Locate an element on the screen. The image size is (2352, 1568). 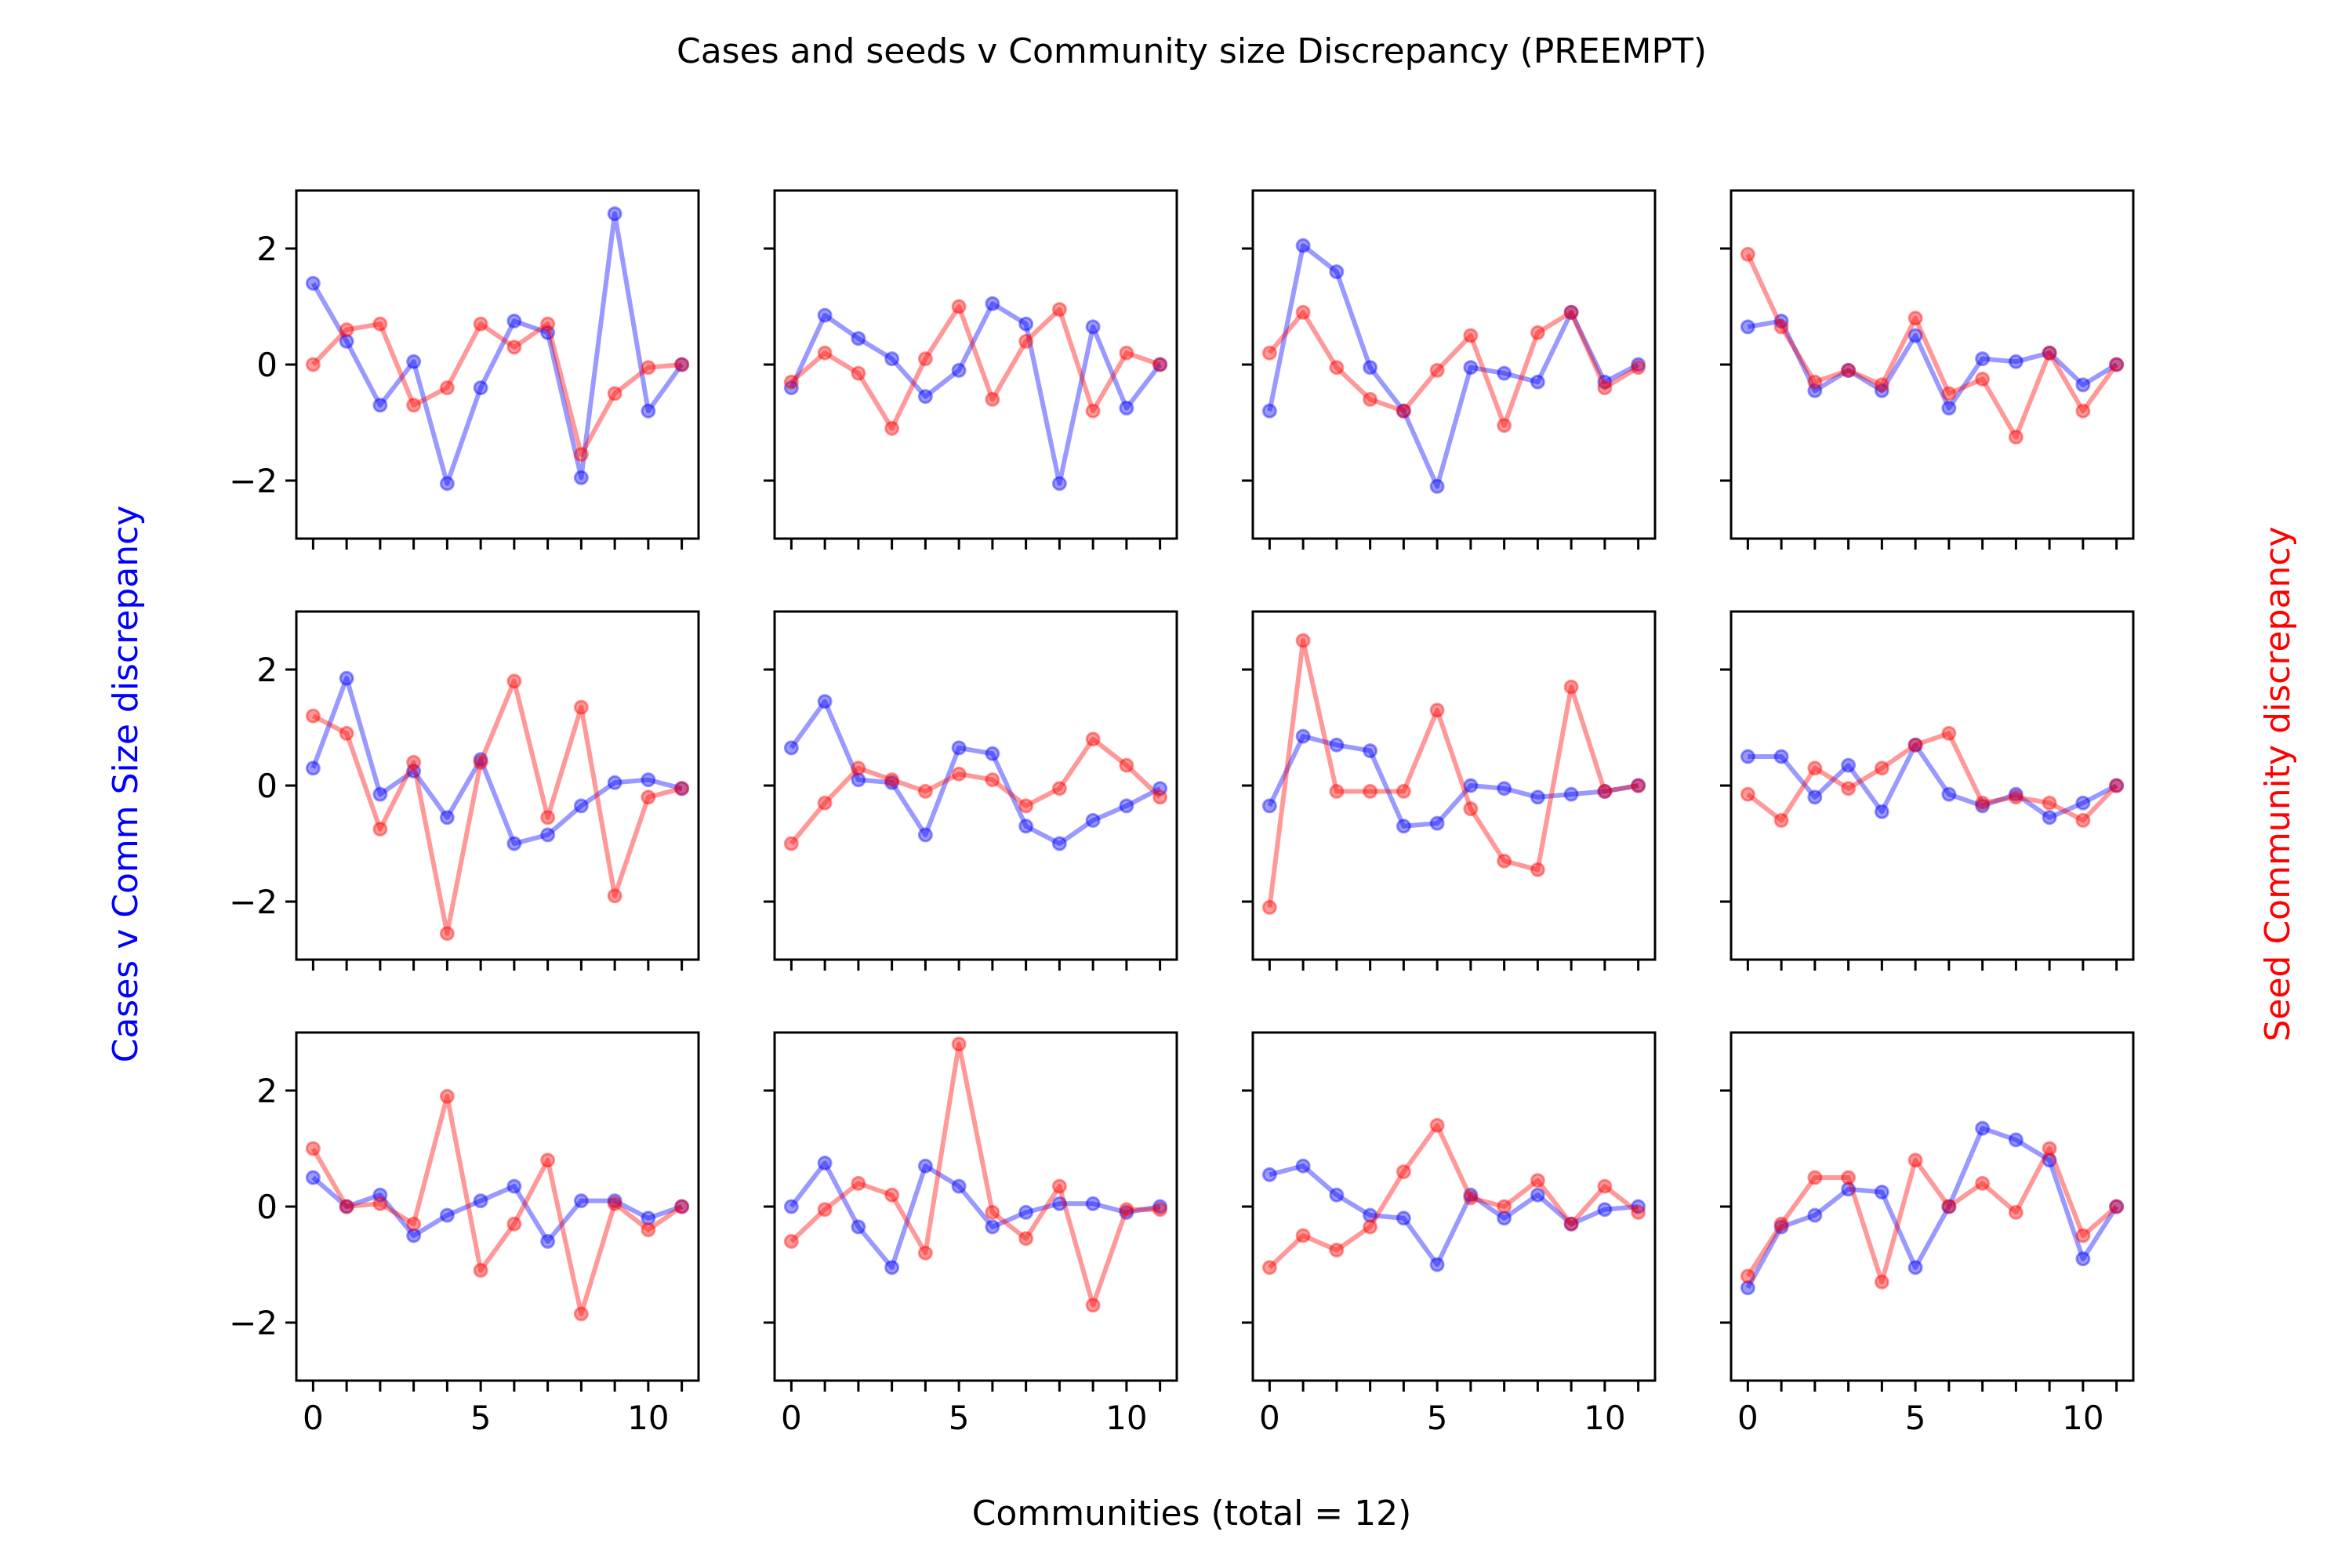
y-tick-label: 0 is located at coordinates (267, 1207).